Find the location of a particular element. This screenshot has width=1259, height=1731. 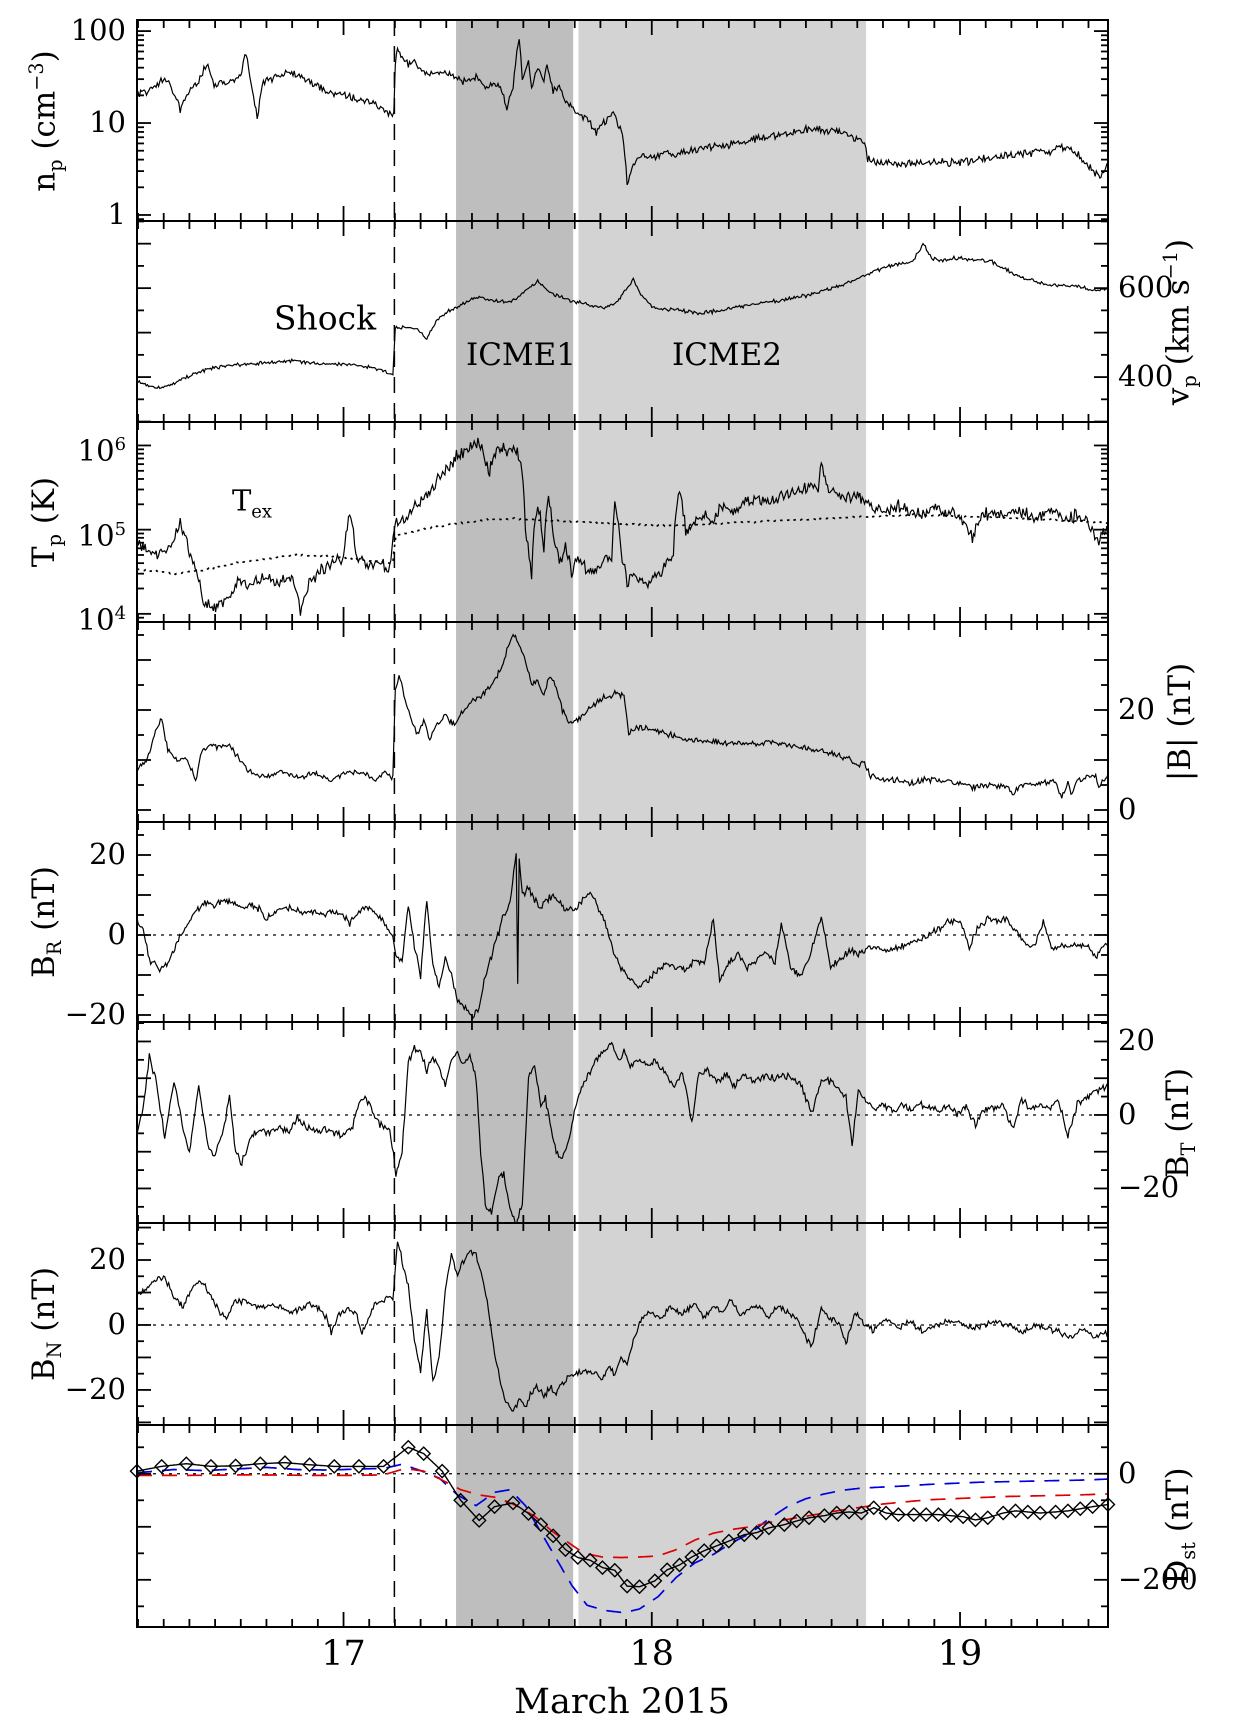

x-axis-title: March 2015 is located at coordinates (622, 1702).